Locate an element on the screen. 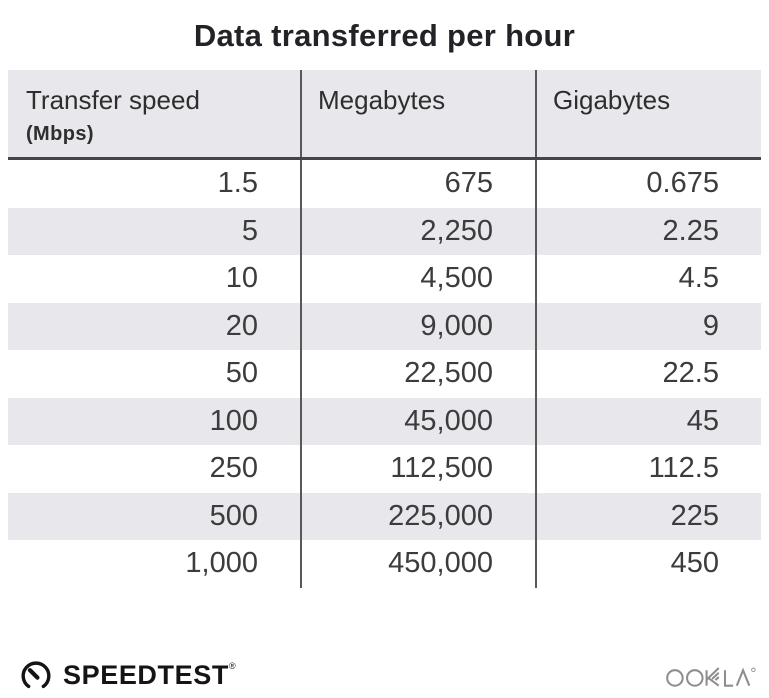  cell-megabytes: 675 is located at coordinates (419, 184).